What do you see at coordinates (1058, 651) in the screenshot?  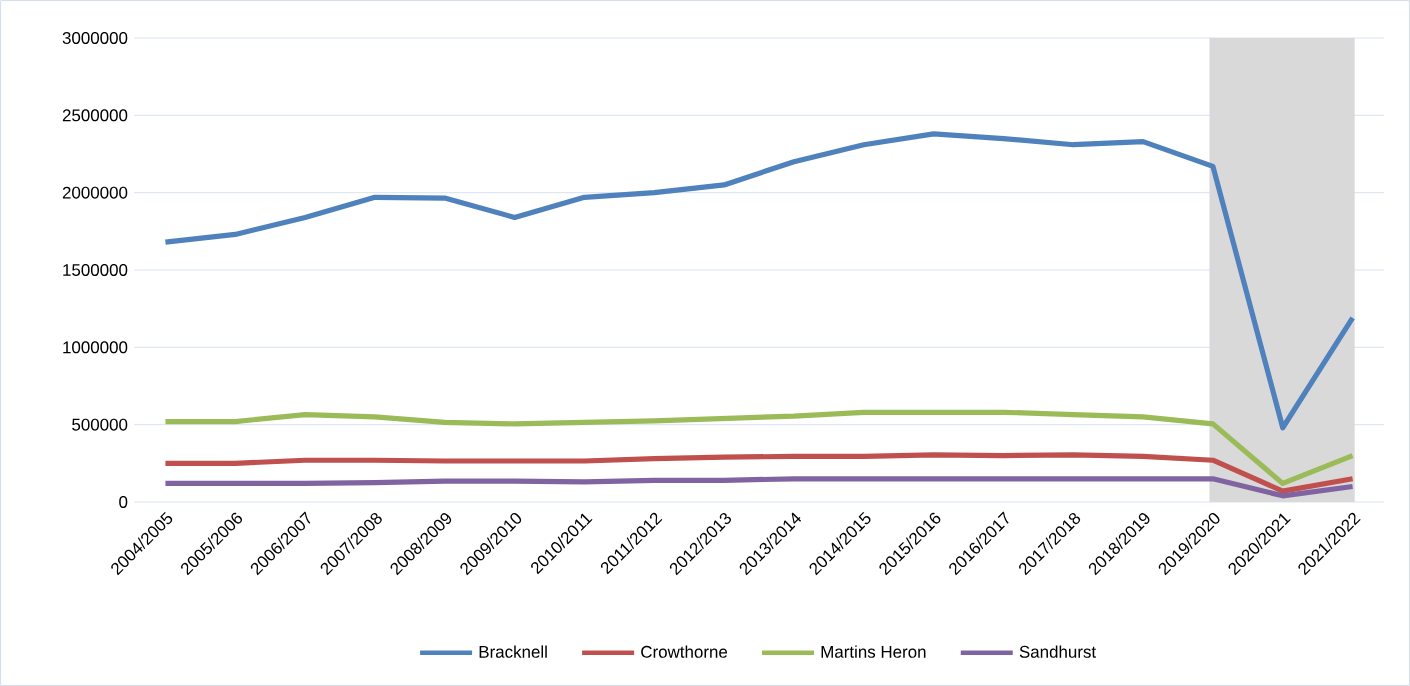 I see `legend-label: Sandhurst` at bounding box center [1058, 651].